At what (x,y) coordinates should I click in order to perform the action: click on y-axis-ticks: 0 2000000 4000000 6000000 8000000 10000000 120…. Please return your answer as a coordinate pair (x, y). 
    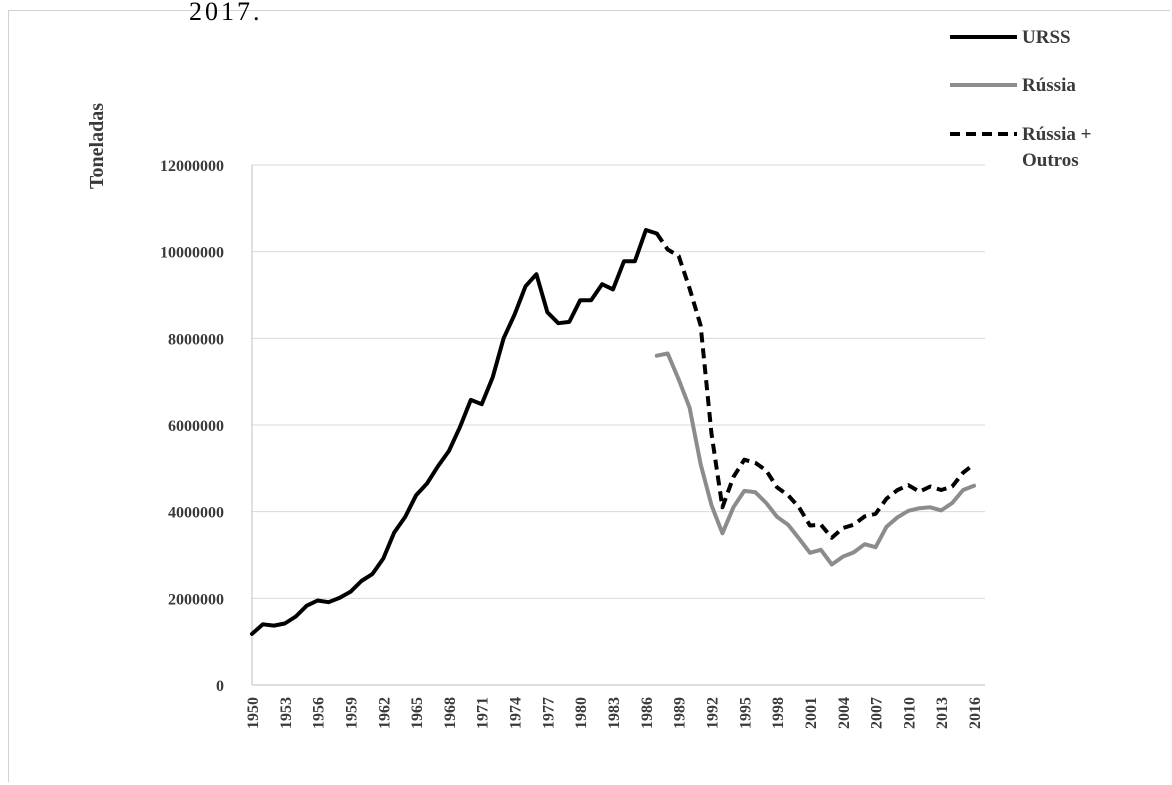
    Looking at the image, I should click on (192, 426).